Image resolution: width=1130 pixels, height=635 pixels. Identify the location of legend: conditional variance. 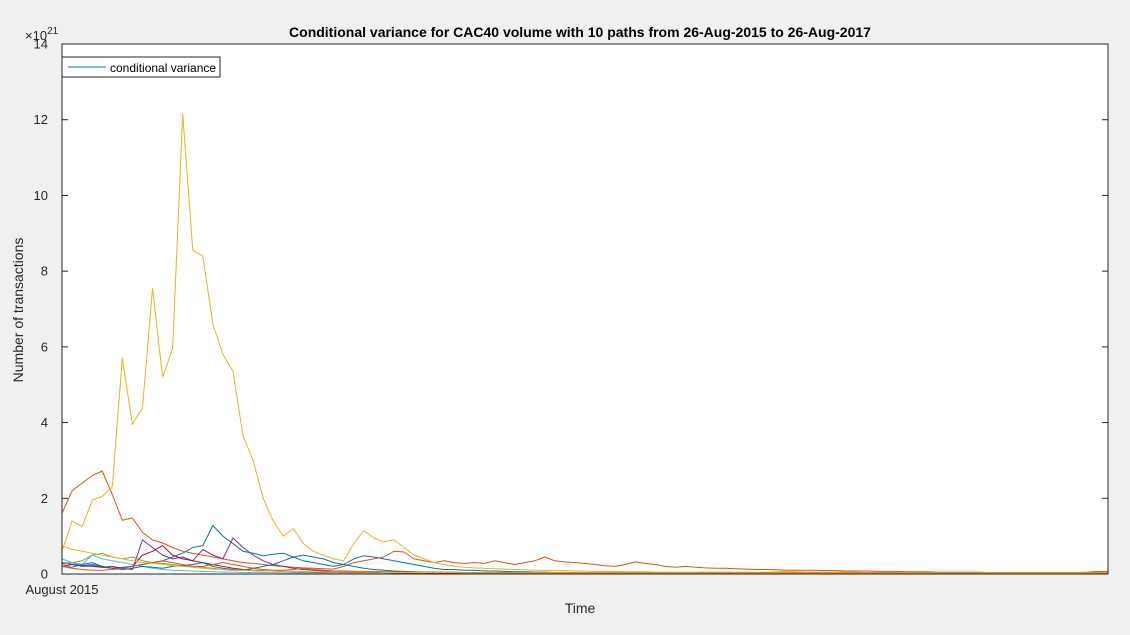
(141, 67).